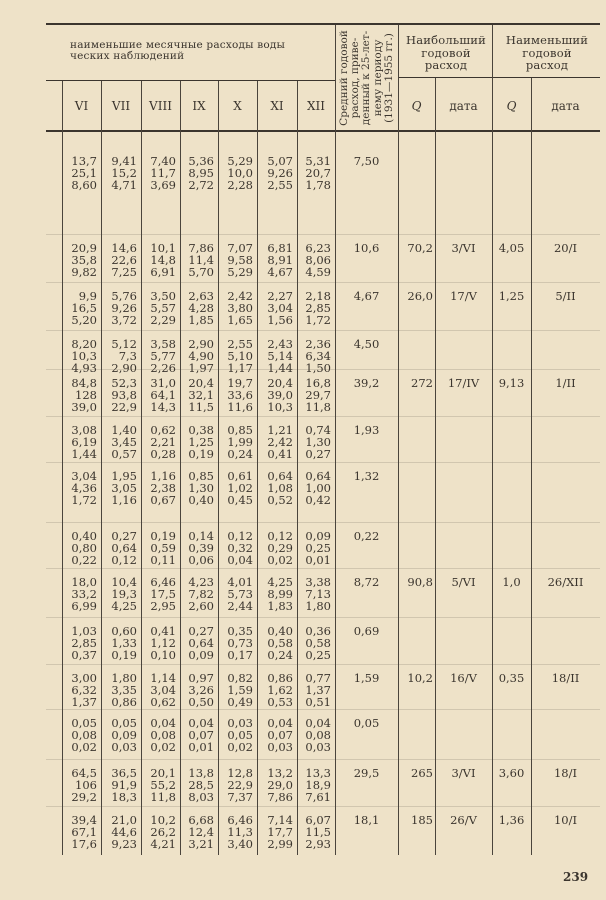  I want to click on max-month-value: 12,4, so click(201, 831).